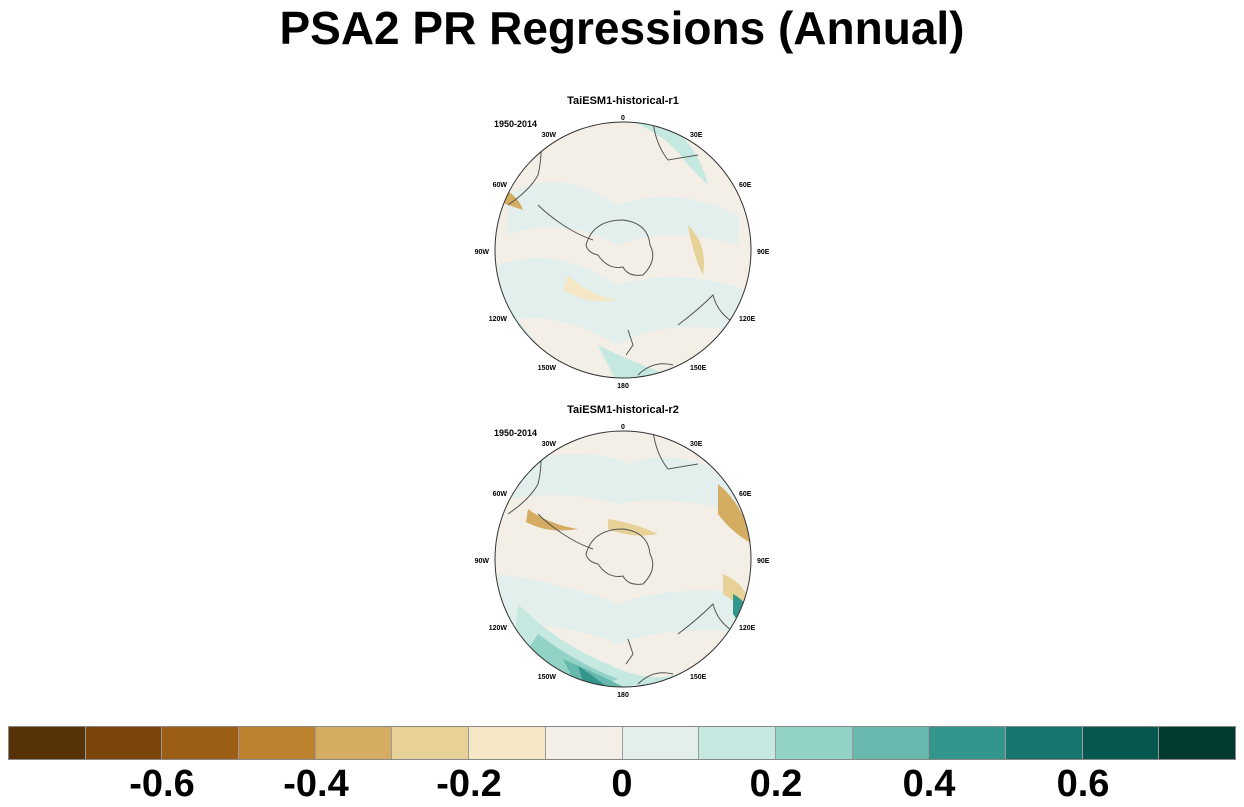 The width and height of the screenshot is (1244, 807). I want to click on colorbar-tick-label: 0.6, so click(1083, 784).